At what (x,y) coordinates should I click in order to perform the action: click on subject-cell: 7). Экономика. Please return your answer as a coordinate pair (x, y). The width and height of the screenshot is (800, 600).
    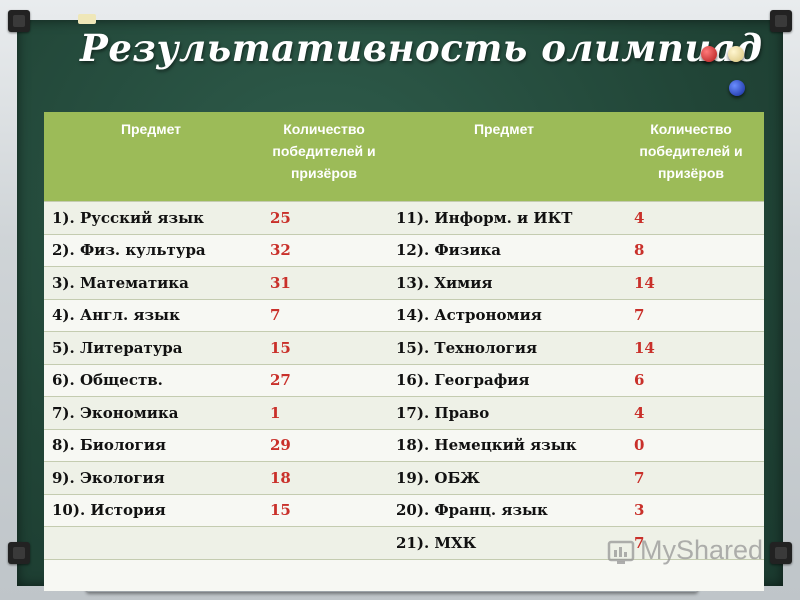
    Looking at the image, I should click on (151, 412).